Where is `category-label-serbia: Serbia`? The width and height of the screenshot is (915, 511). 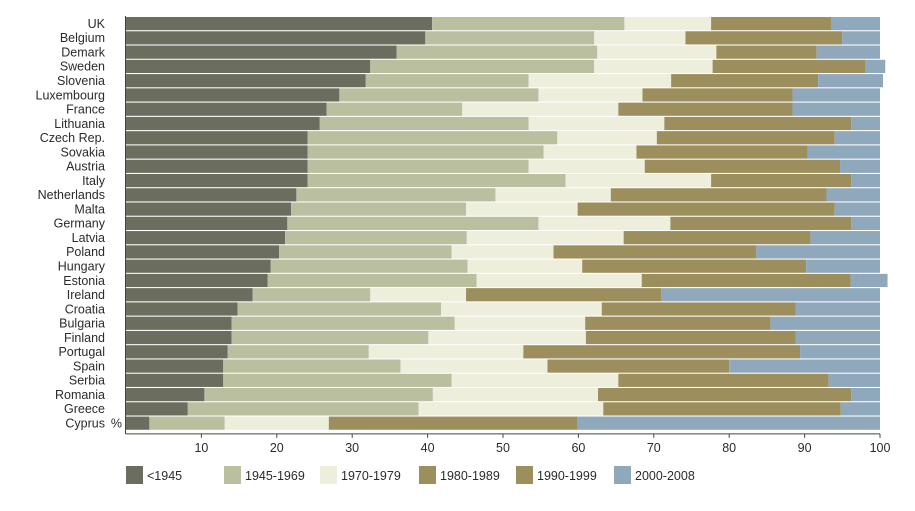 category-label-serbia: Serbia is located at coordinates (87, 381).